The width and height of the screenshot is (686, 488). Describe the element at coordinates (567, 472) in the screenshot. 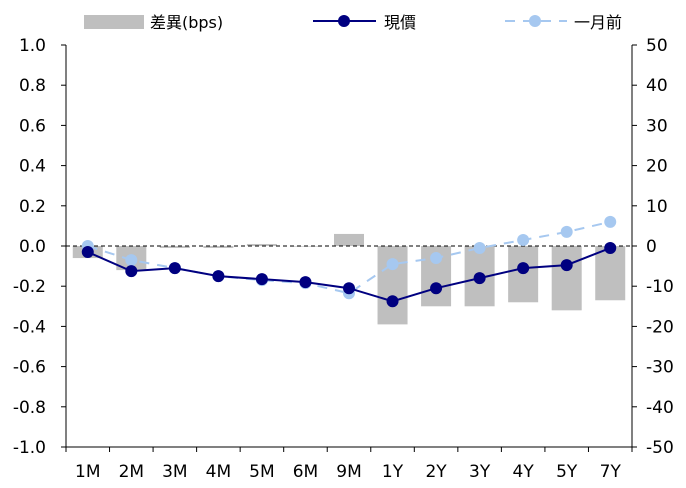

I see `x-tick-label: 5Y` at that location.